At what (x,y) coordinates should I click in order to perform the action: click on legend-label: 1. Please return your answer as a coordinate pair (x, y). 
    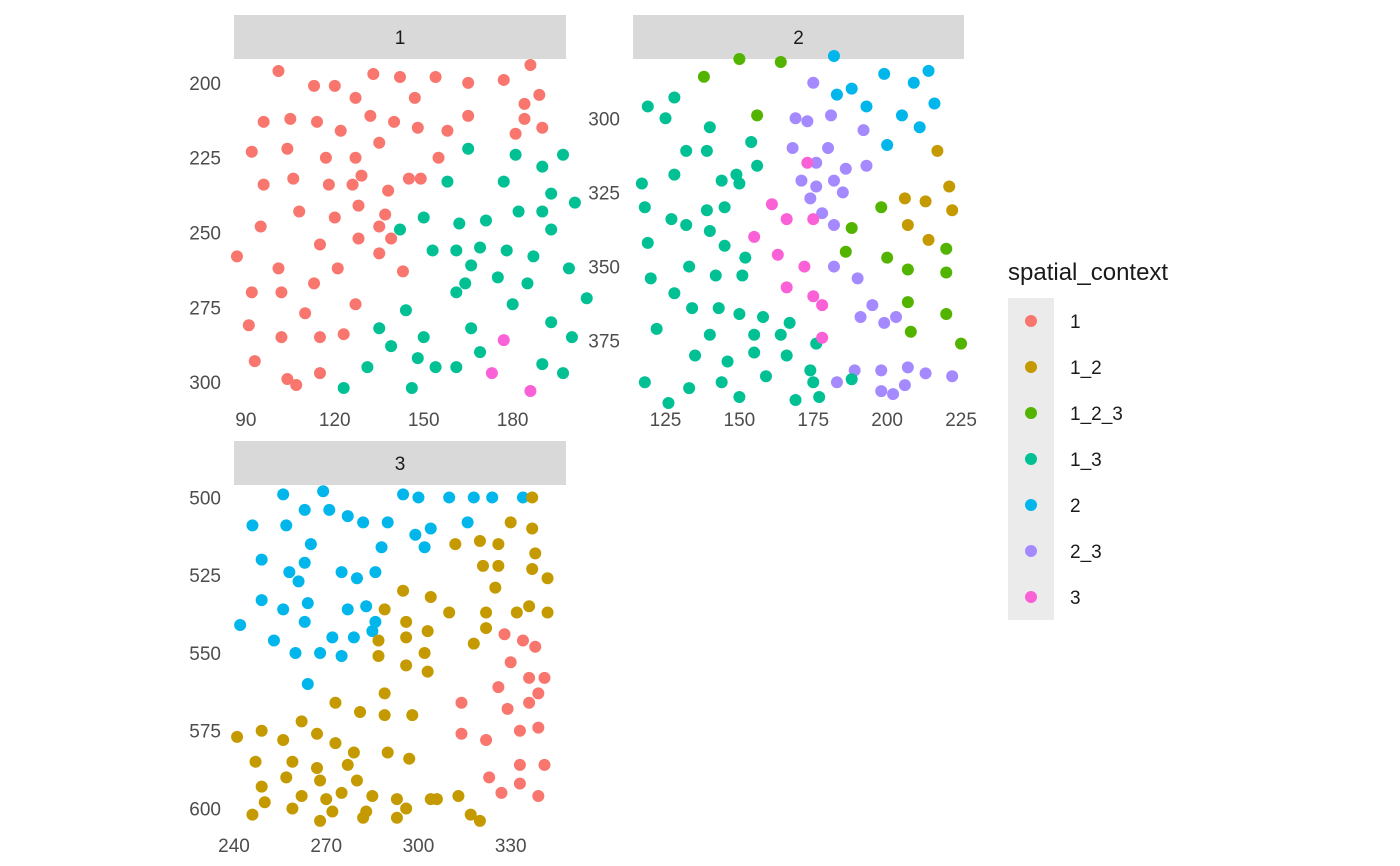
    Looking at the image, I should click on (1075, 322).